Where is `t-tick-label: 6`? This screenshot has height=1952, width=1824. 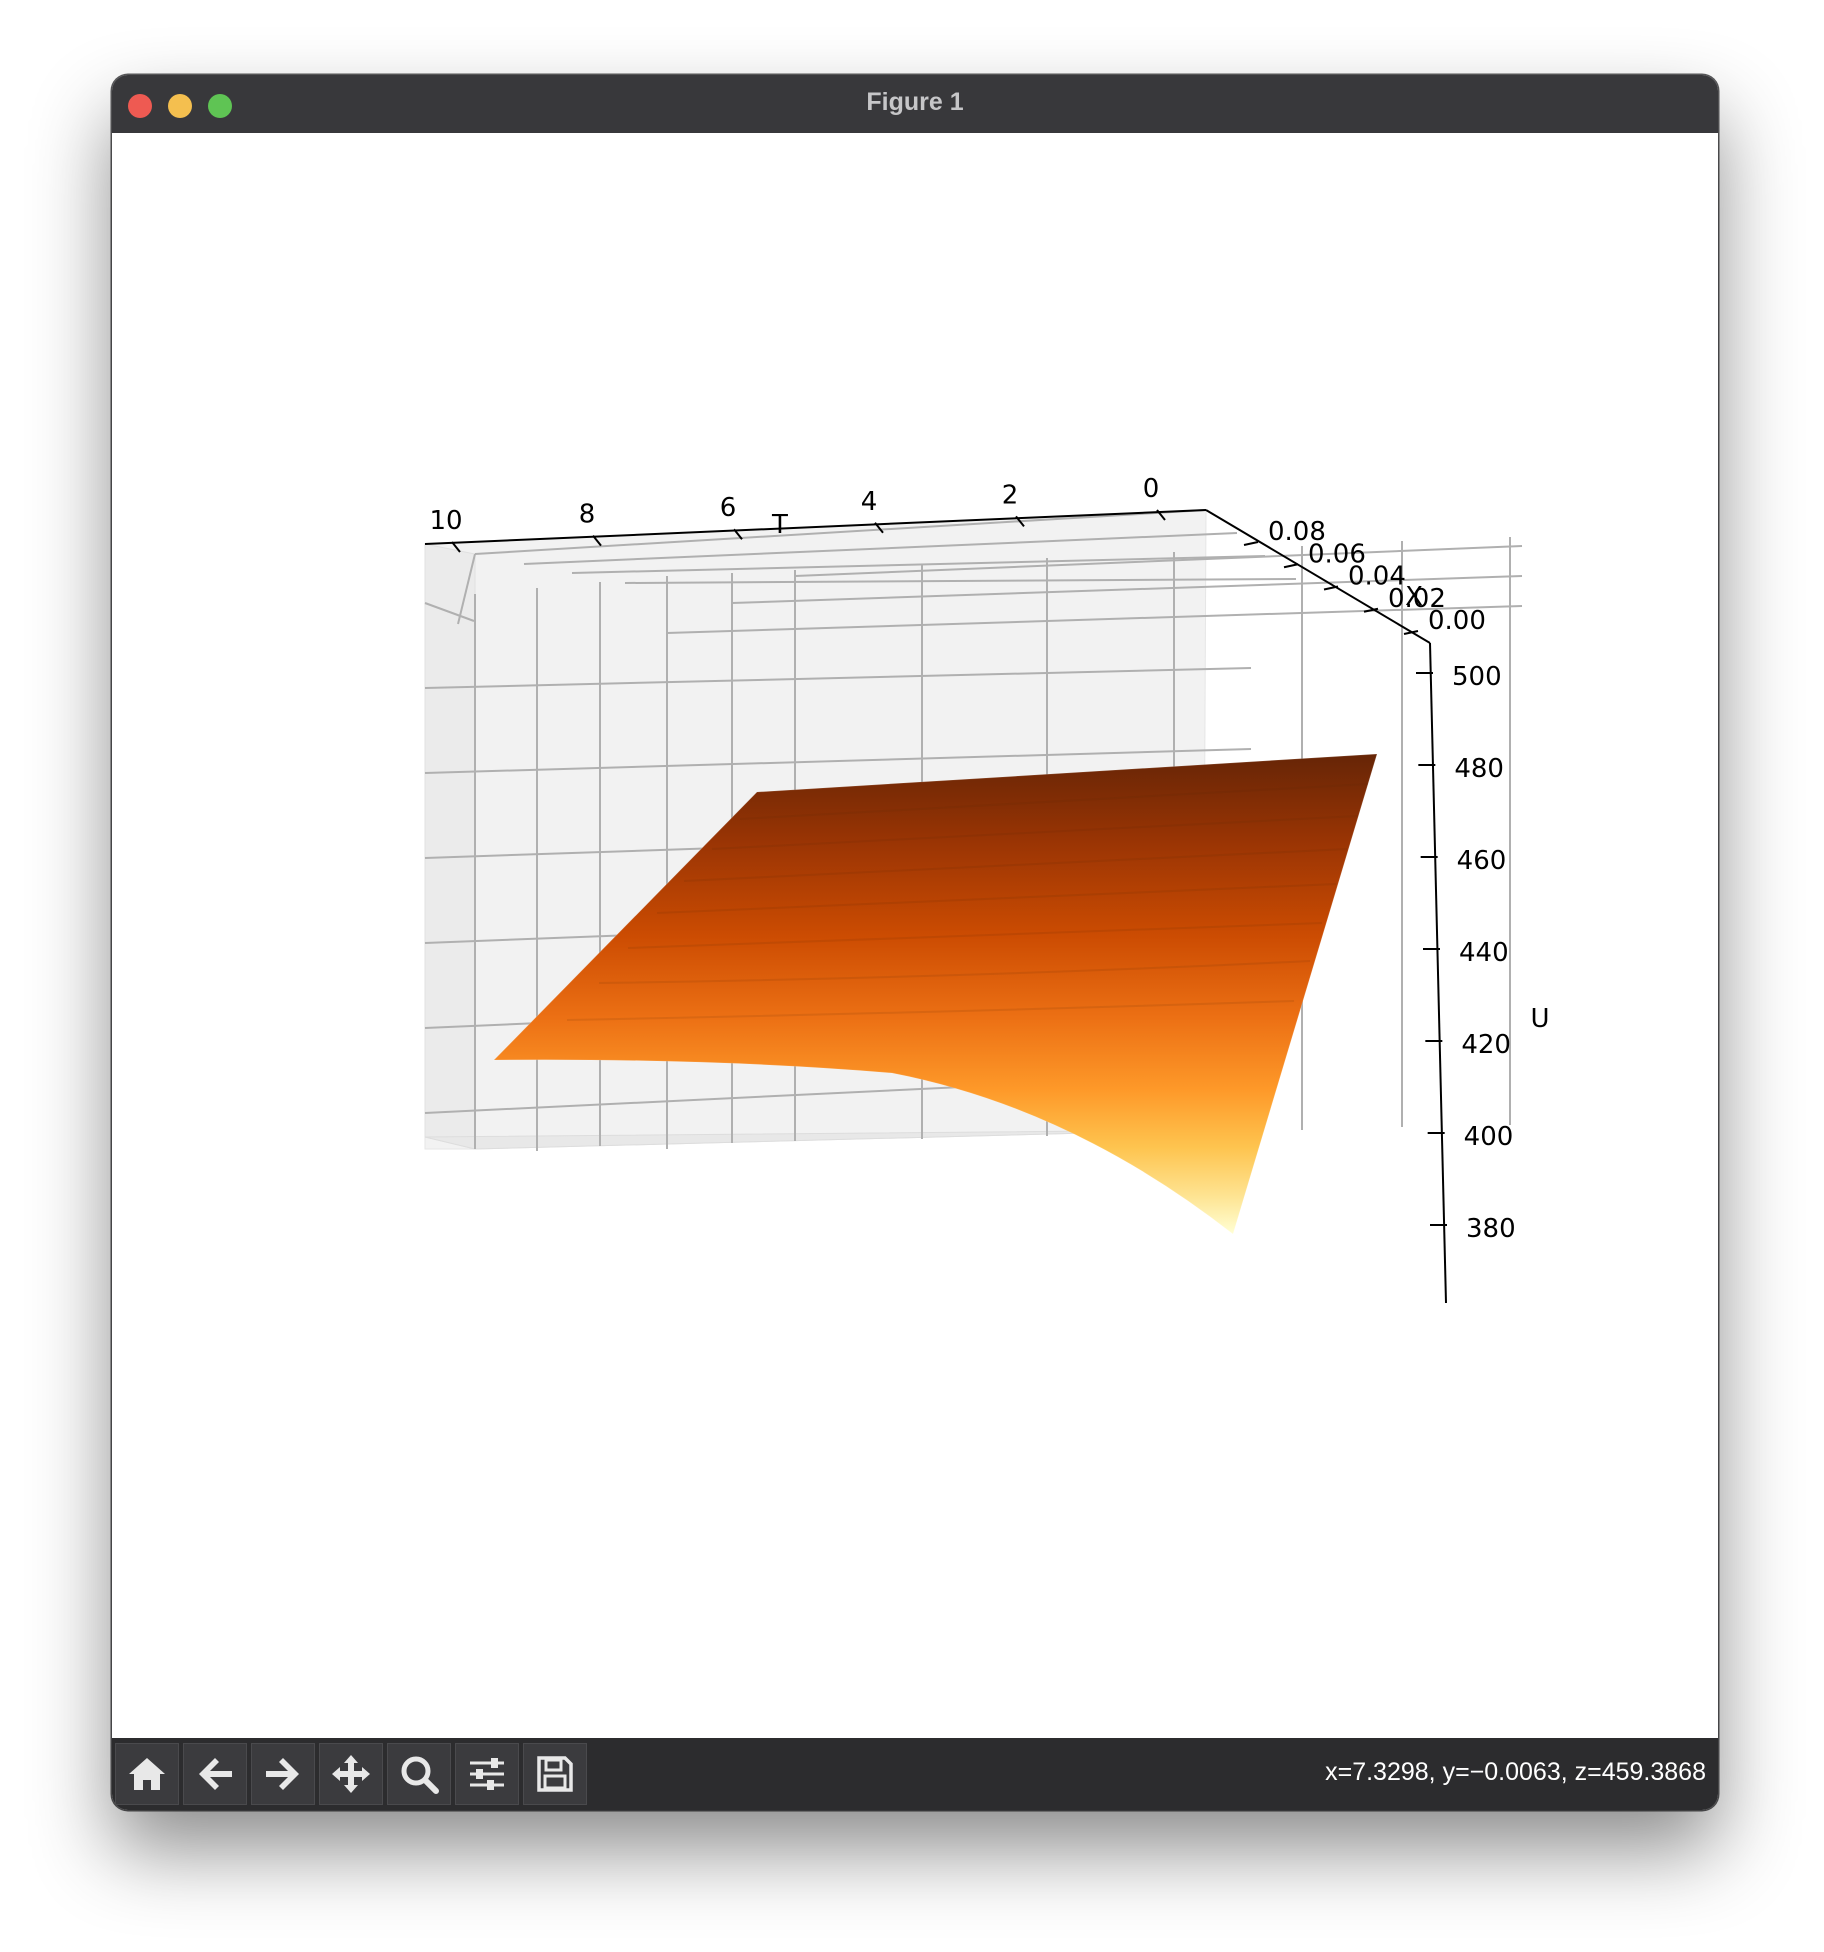
t-tick-label: 6 is located at coordinates (728, 508).